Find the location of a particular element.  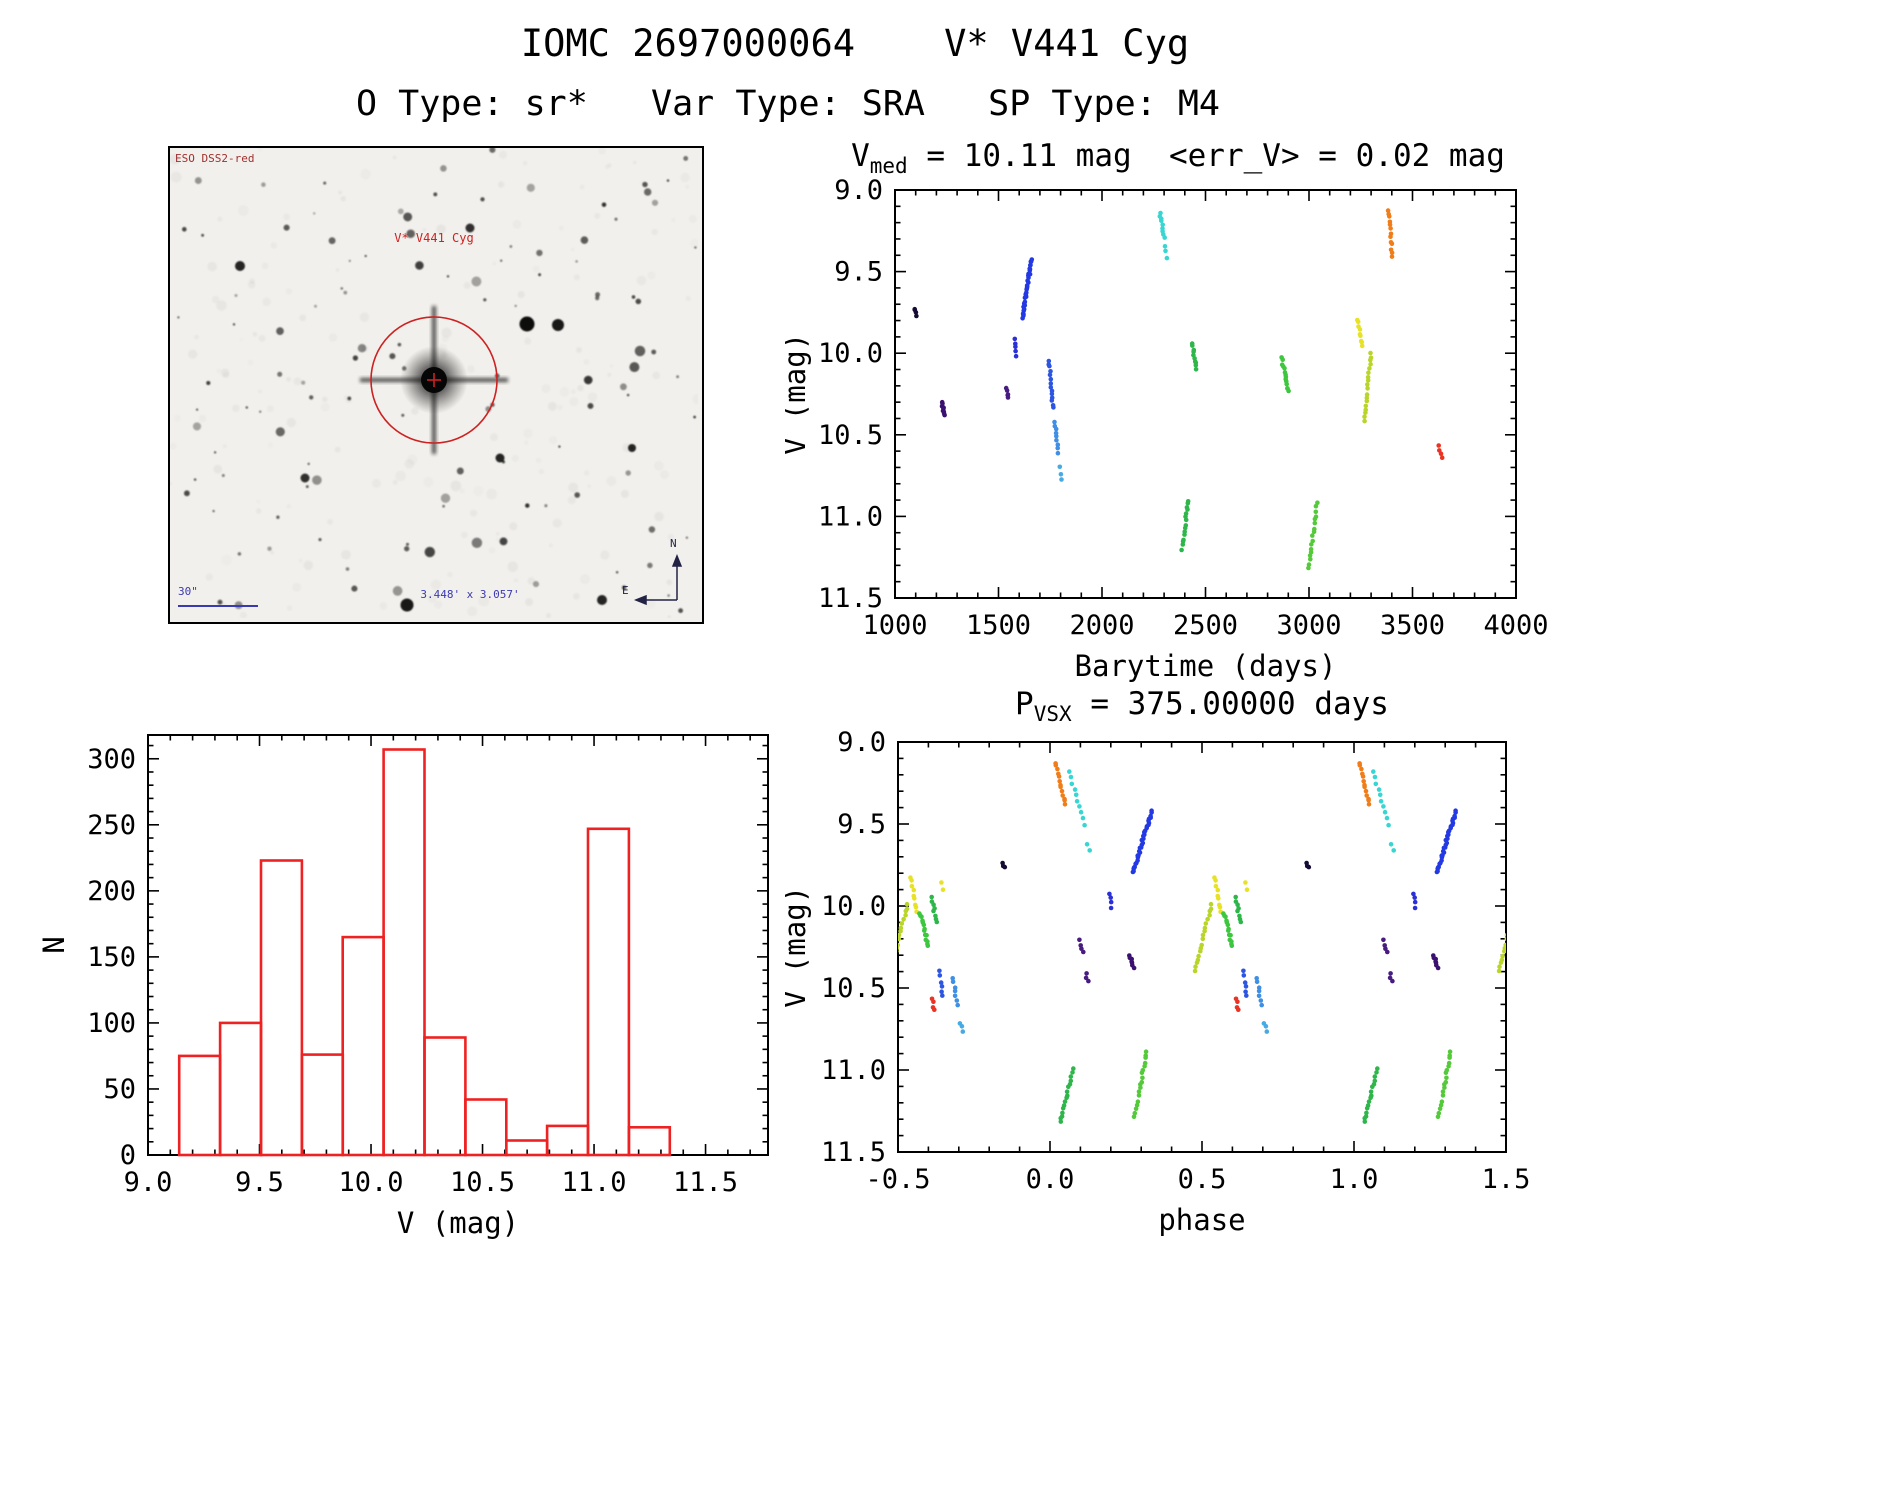

svg-text: 2000 is located at coordinates (1101, 625).